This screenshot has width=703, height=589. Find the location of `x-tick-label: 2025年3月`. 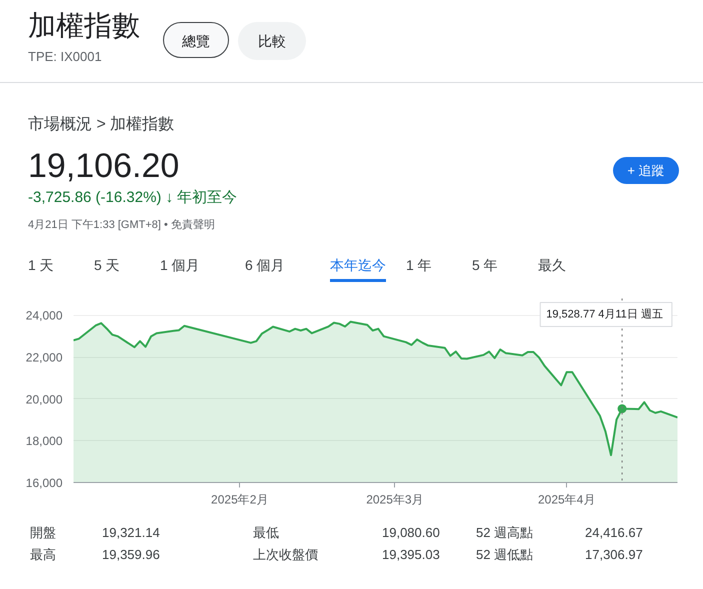

x-tick-label: 2025年3月 is located at coordinates (395, 499).